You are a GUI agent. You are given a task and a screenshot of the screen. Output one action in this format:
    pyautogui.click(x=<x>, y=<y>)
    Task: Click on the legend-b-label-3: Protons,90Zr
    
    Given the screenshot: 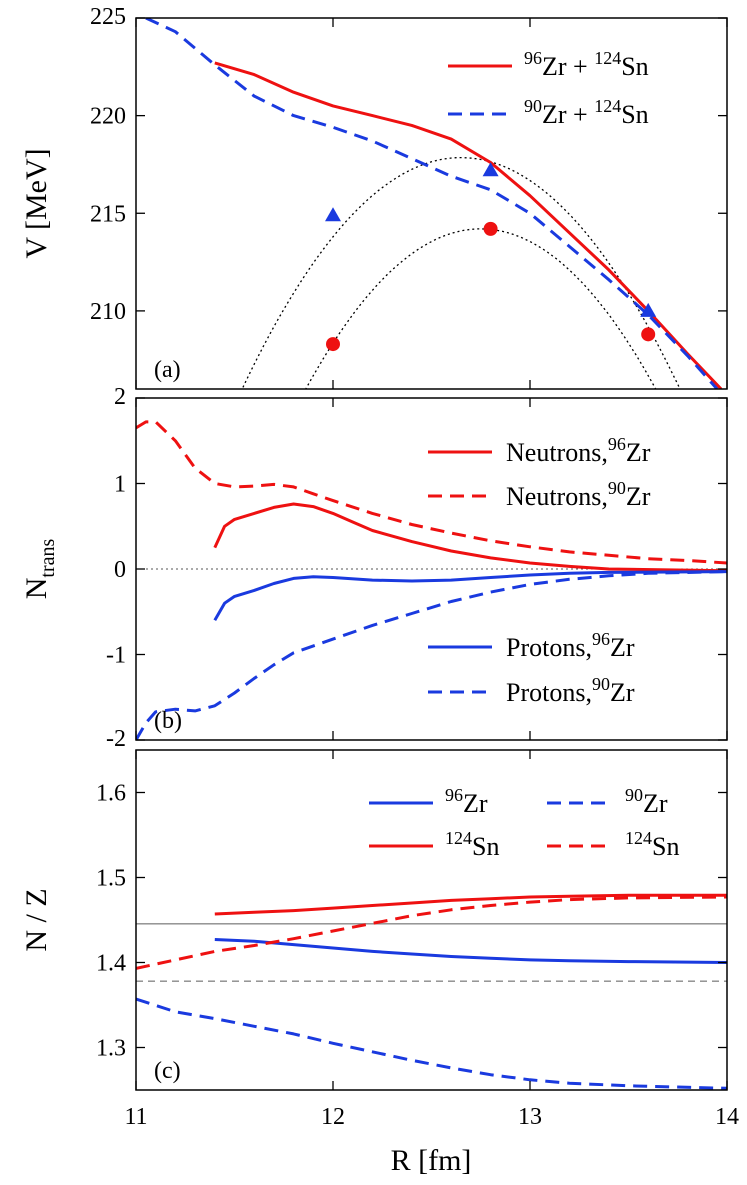 What is the action you would take?
    pyautogui.click(x=570, y=690)
    